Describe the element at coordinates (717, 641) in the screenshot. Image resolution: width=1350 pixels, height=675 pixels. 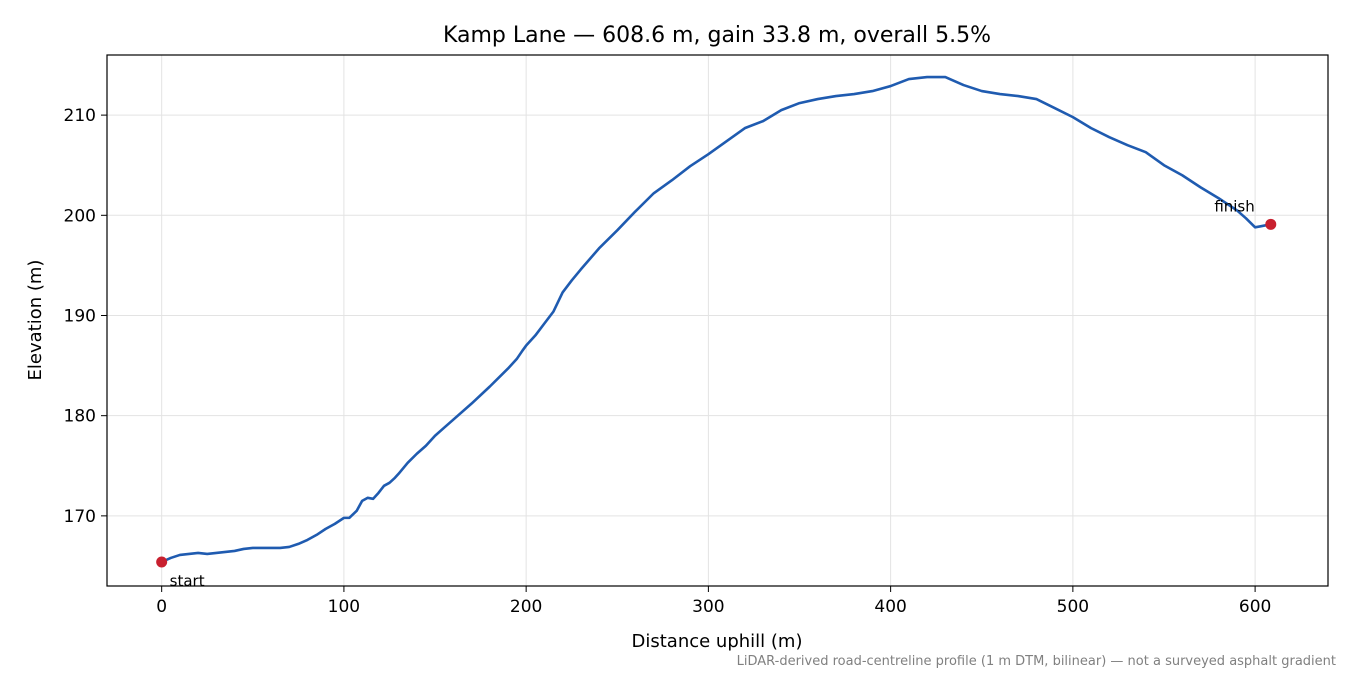
I see `x-axis-label: Distance uphill (m)` at that location.